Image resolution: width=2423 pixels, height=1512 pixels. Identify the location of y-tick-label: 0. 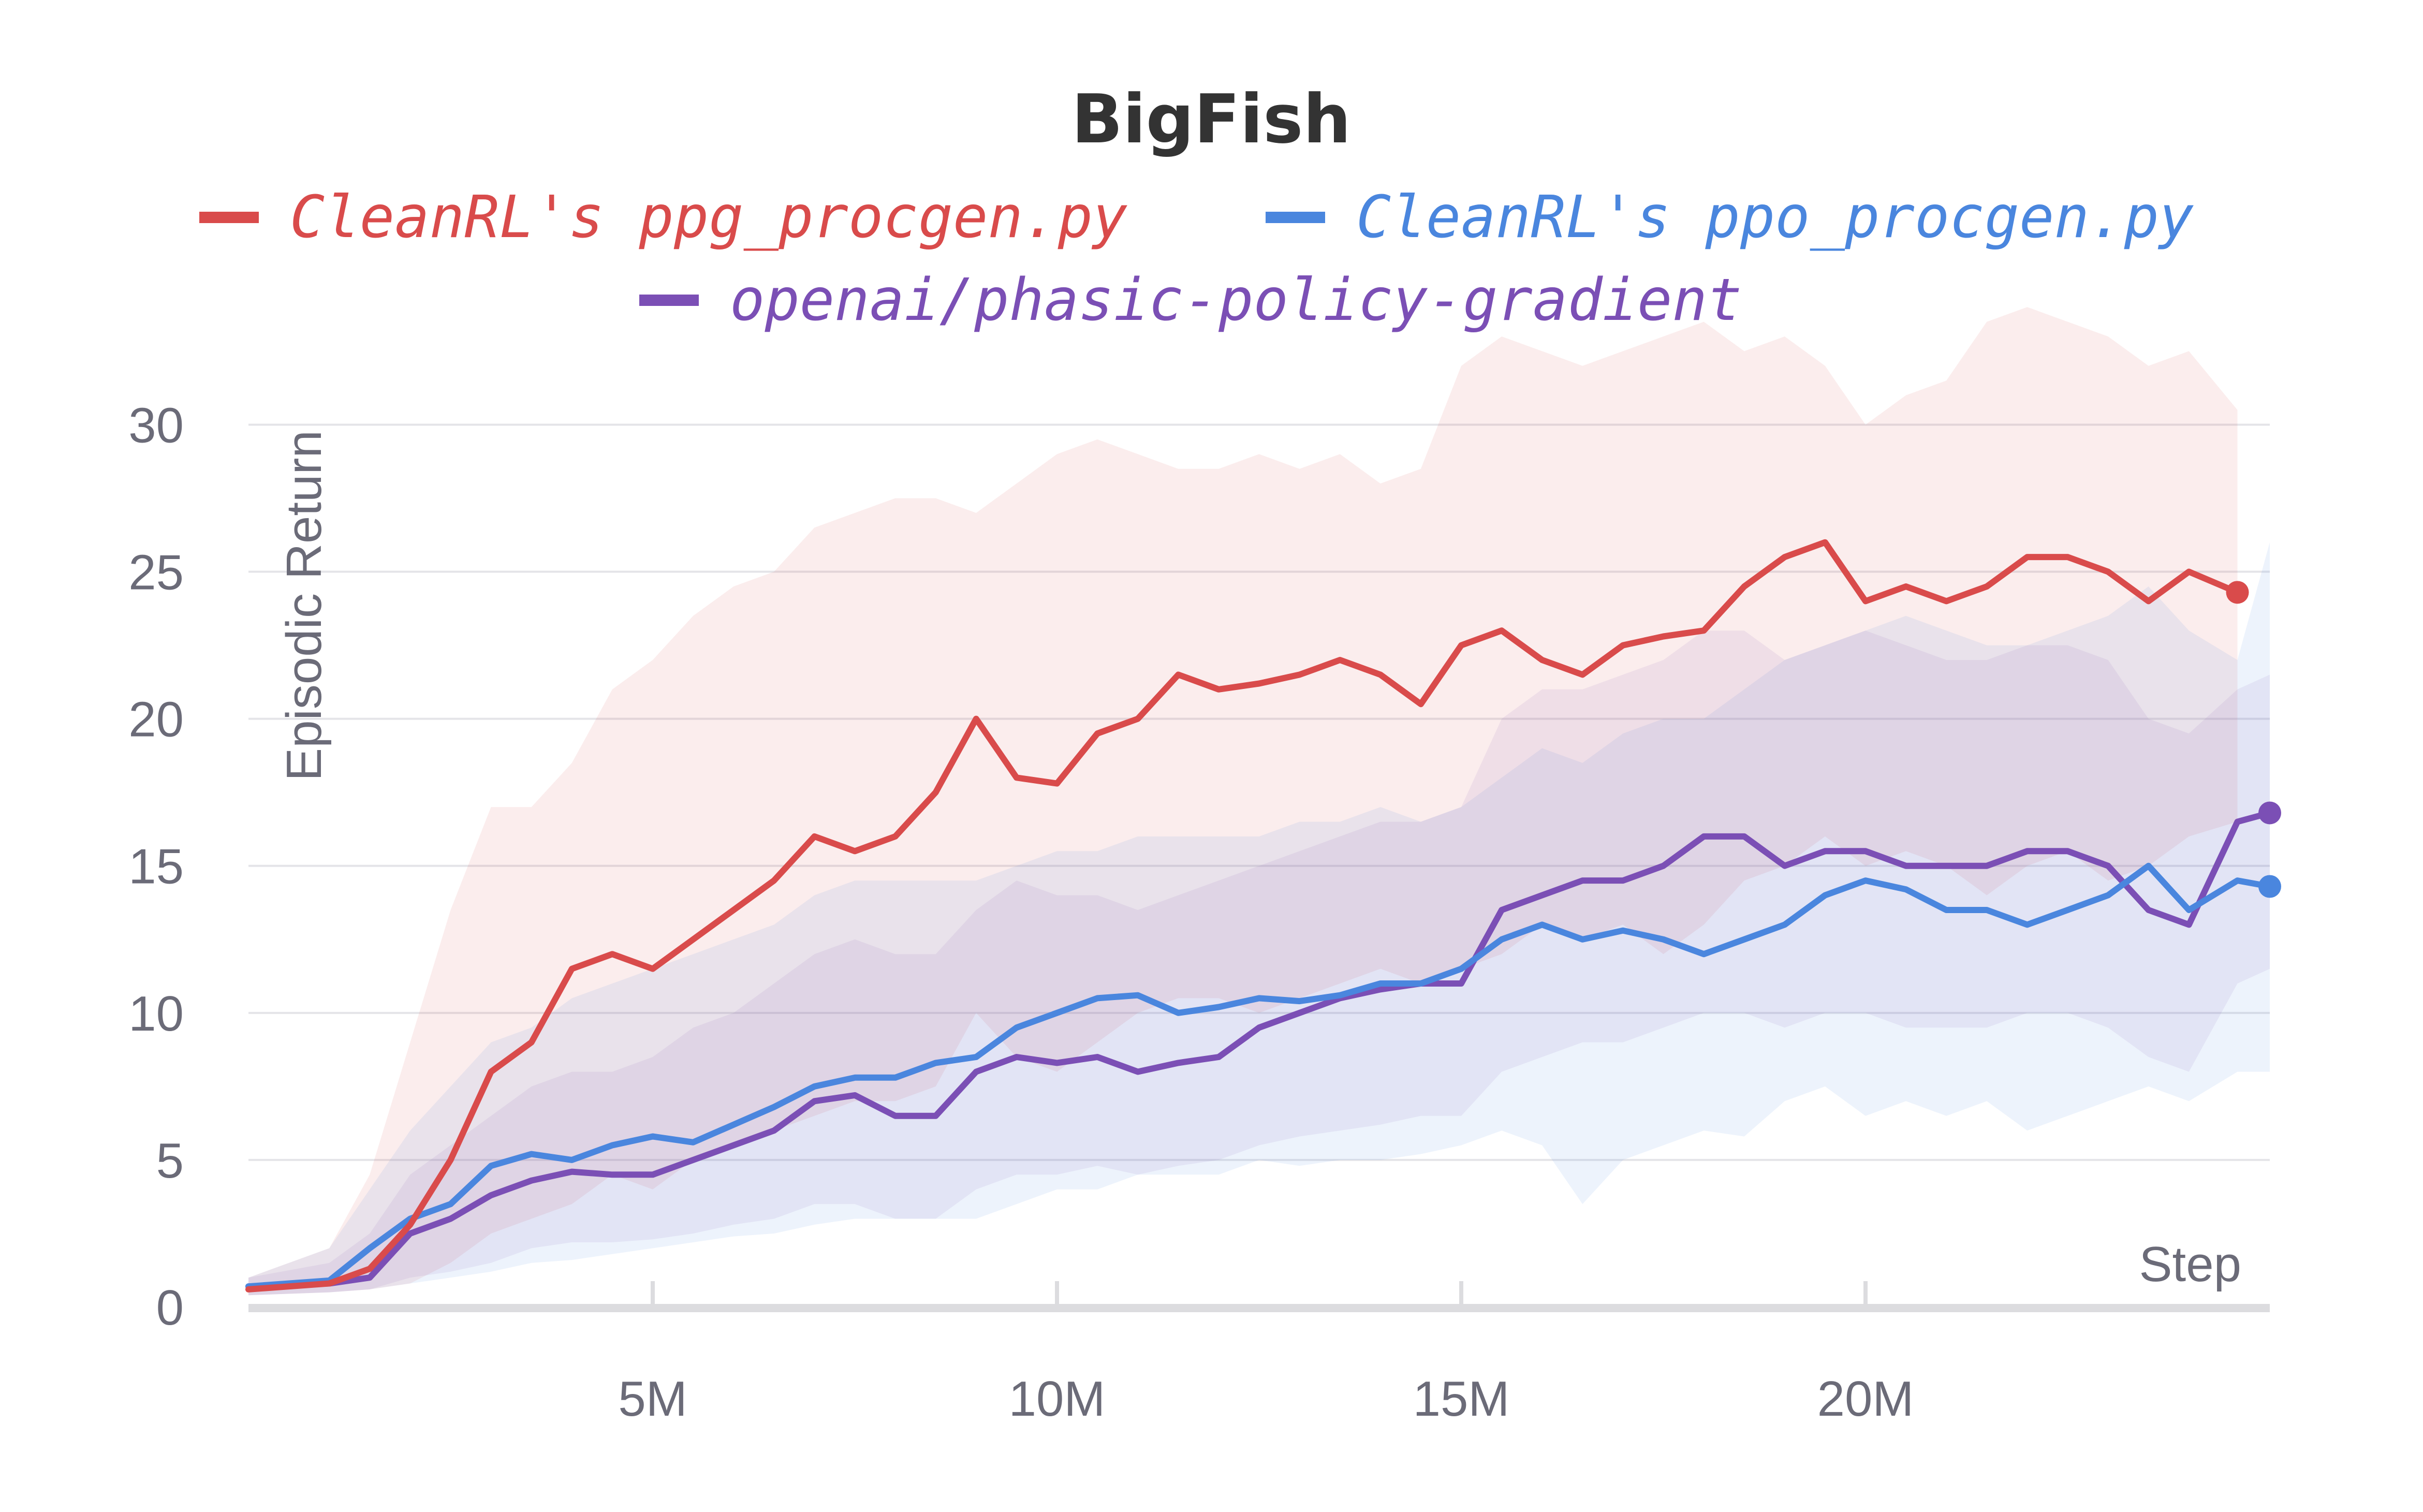
(170, 1307).